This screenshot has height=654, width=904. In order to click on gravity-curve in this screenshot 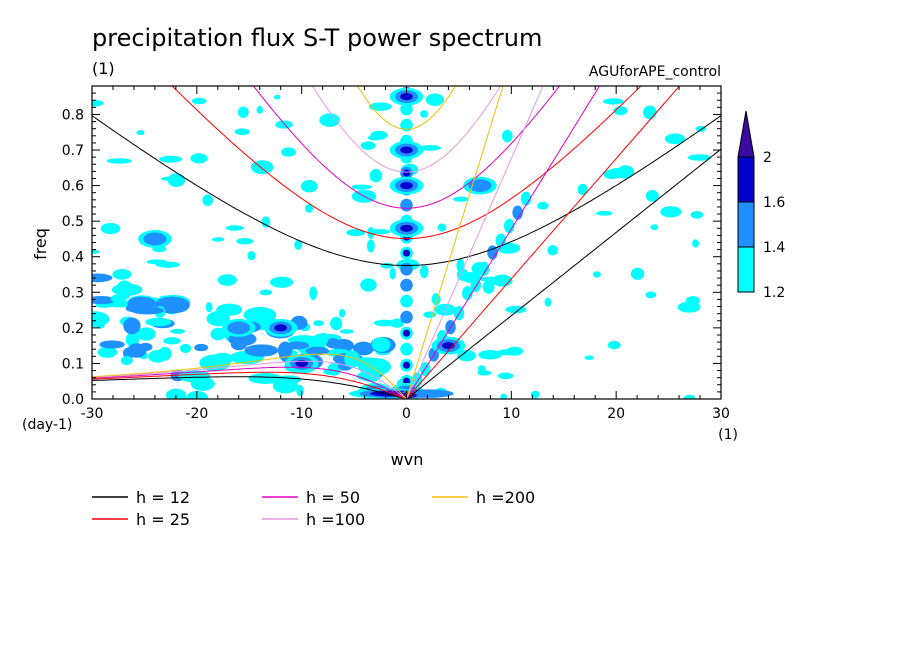, I will do `click(406, 108)`.